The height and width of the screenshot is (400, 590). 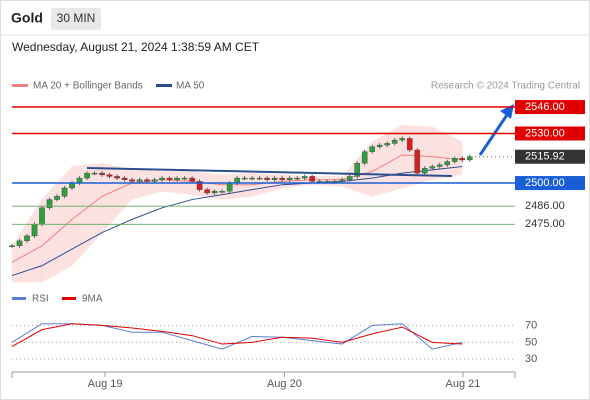 What do you see at coordinates (545, 157) in the screenshot?
I see `level-label: 2515.92` at bounding box center [545, 157].